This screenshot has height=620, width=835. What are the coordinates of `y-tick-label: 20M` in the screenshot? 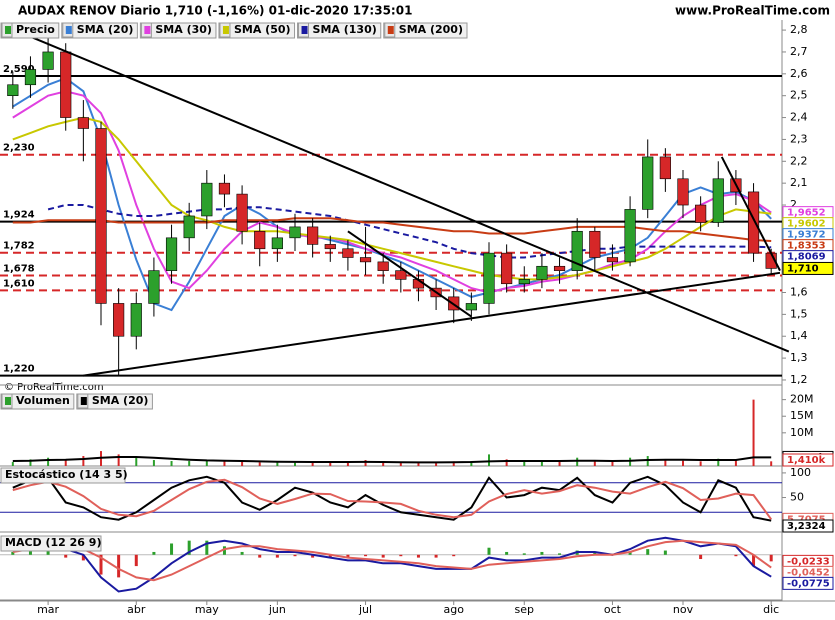 It's located at (802, 399).